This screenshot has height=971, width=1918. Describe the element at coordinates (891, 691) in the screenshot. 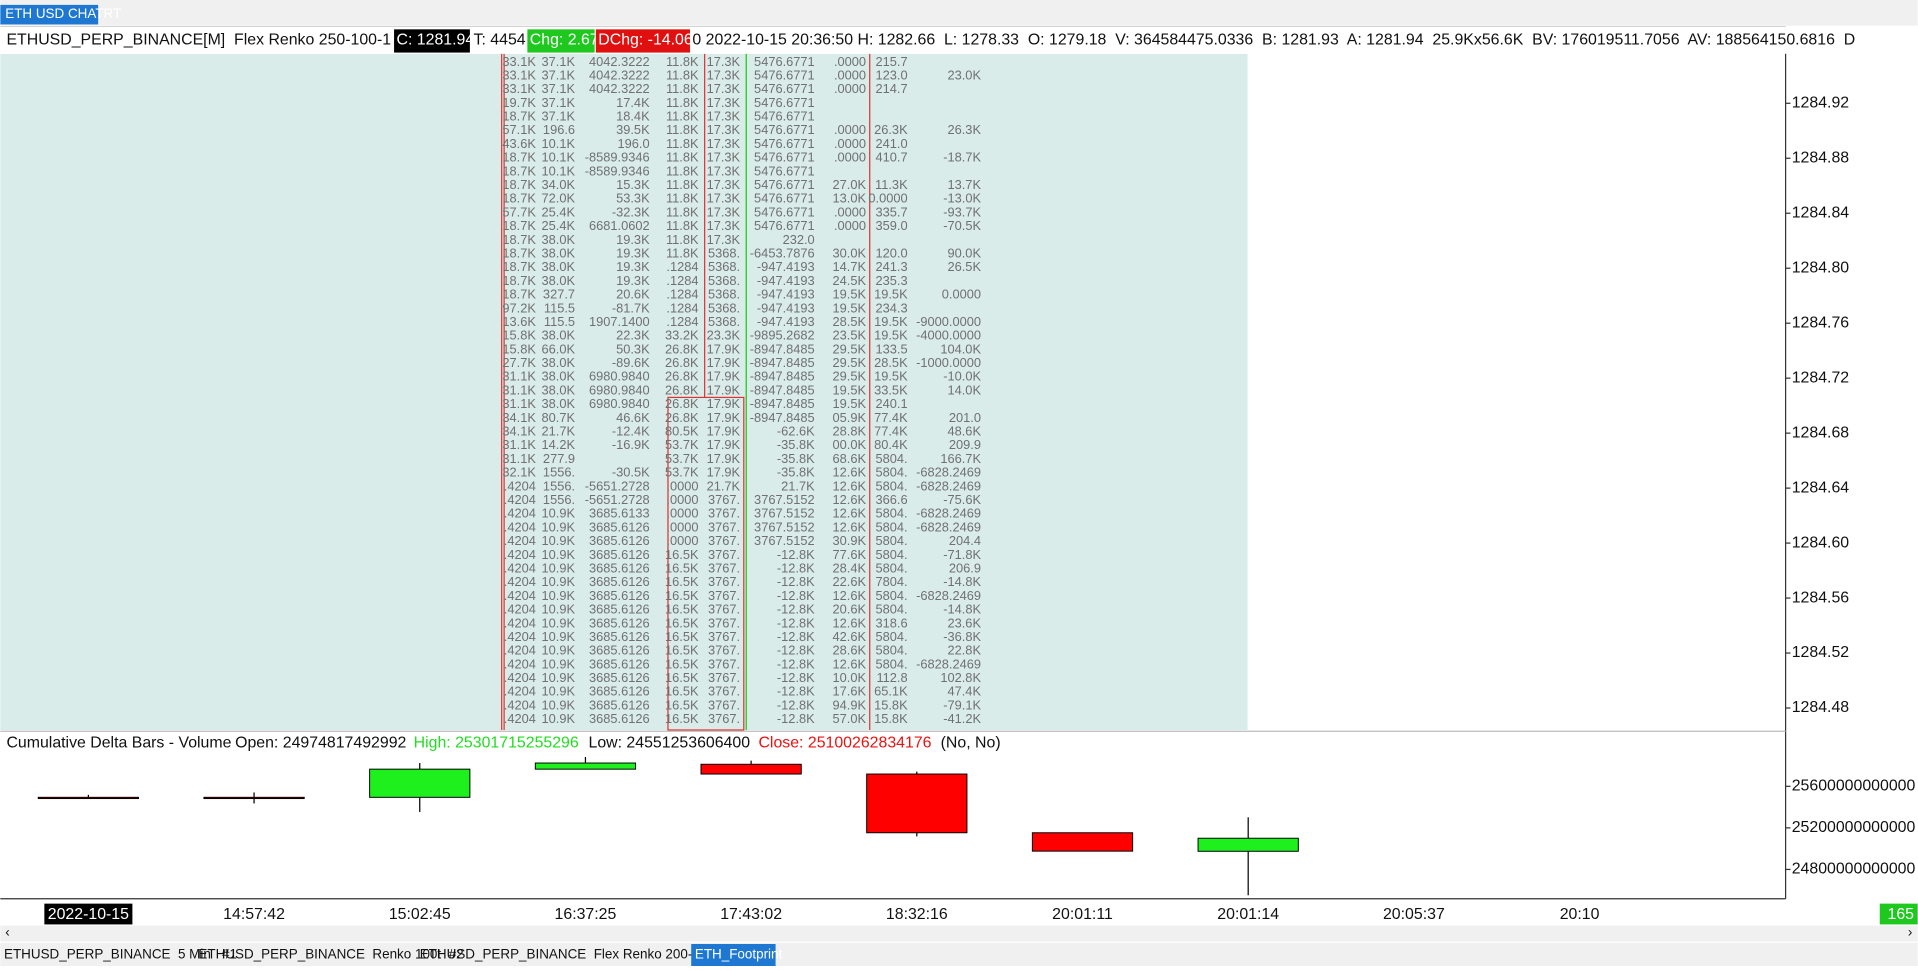

I see `footprint-cell: 65.1K` at that location.